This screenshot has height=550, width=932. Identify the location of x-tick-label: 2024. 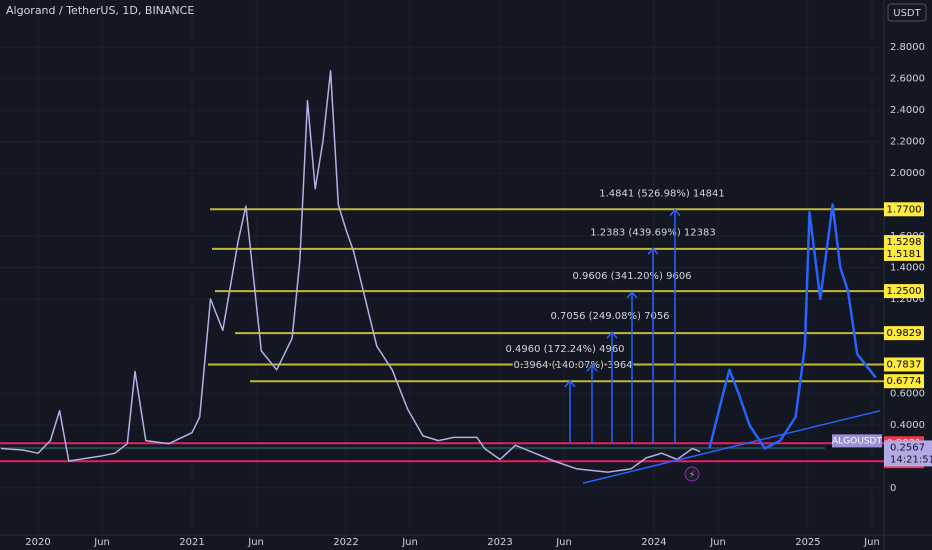
(653, 542).